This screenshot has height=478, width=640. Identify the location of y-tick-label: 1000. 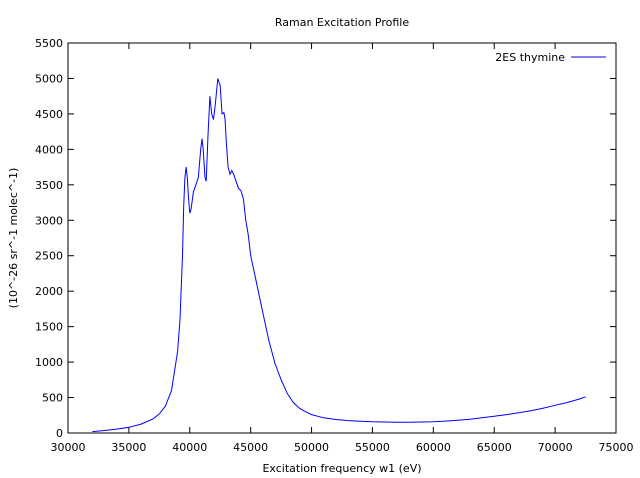
(49, 362).